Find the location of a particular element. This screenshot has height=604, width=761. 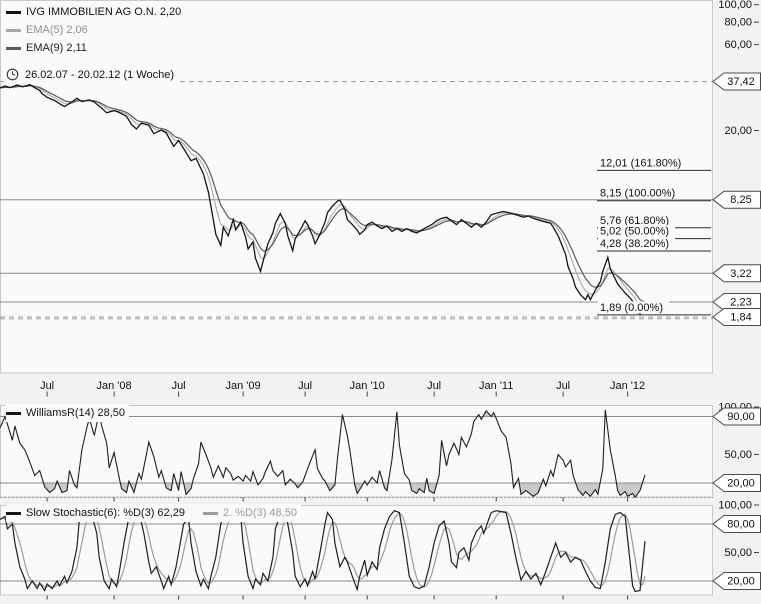

fib-label: 5,02 (50.00%) is located at coordinates (634, 232).